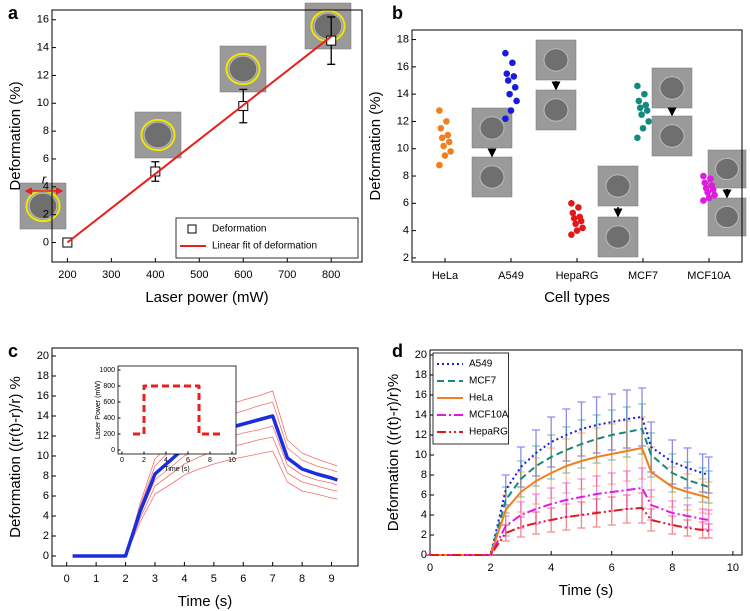 Image resolution: width=750 pixels, height=611 pixels. I want to click on y-tick-label: 800, so click(109, 386).